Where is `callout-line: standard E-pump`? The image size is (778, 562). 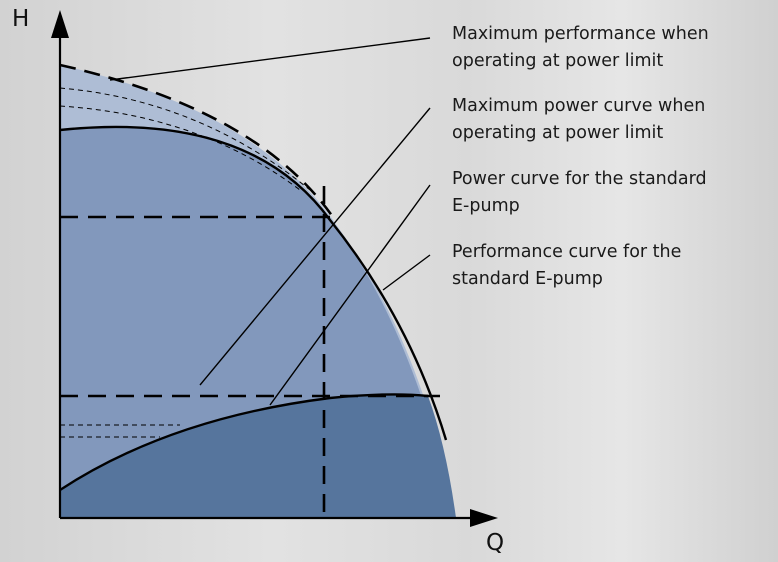
callout-line: standard E-pump is located at coordinates (527, 279).